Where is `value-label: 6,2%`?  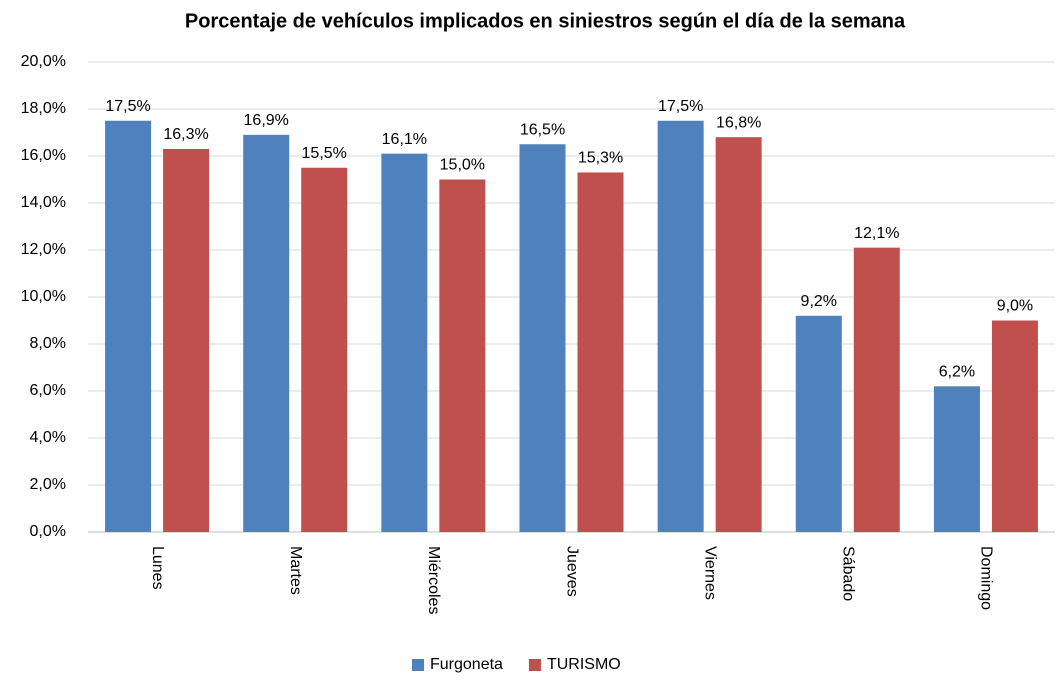 value-label: 6,2% is located at coordinates (957, 372).